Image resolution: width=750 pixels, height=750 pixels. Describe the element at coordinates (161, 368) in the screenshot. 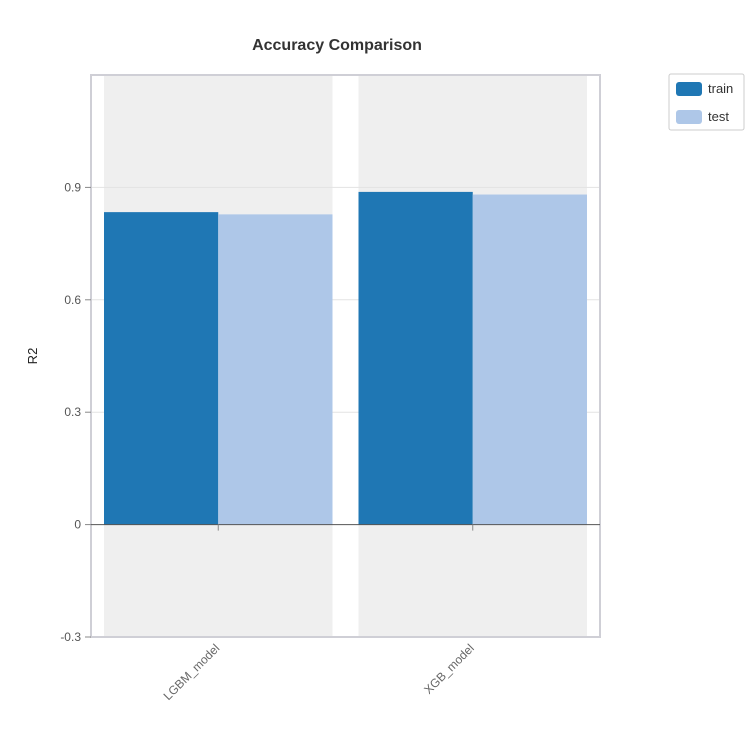

I see `bar-train-LGBM_model` at that location.